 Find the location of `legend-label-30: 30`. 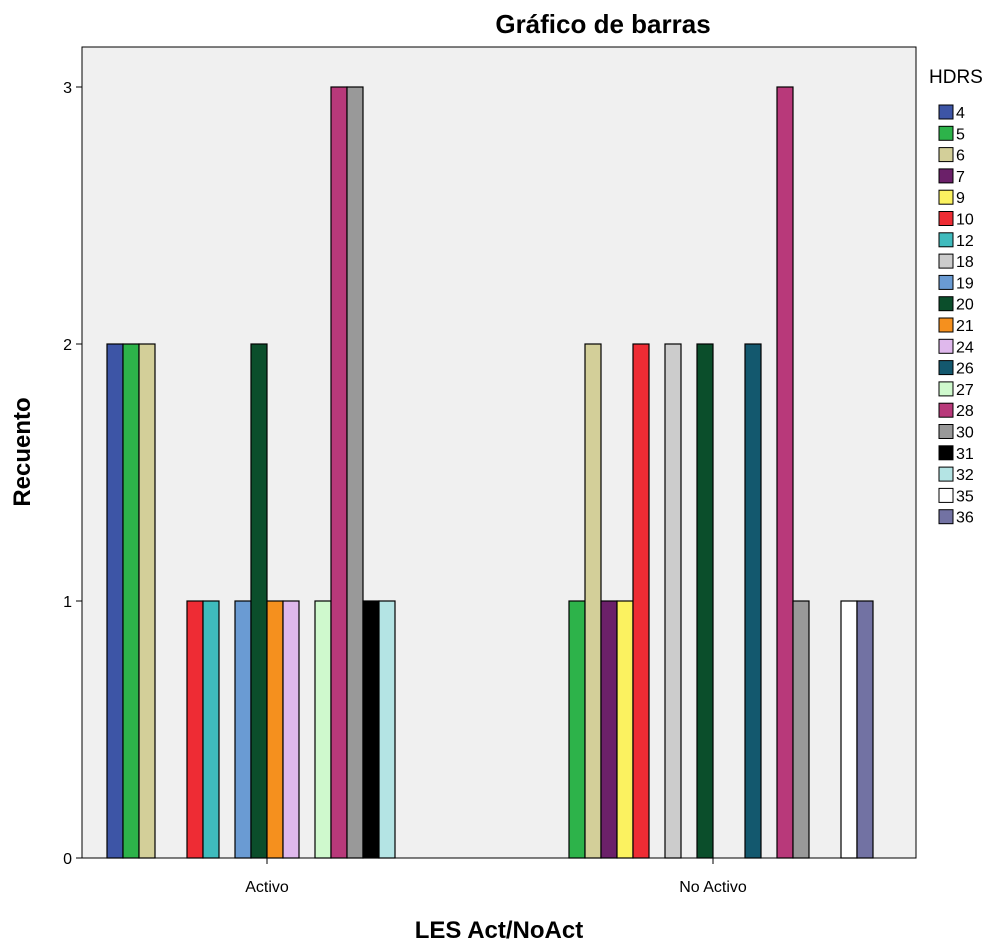

legend-label-30: 30 is located at coordinates (965, 433).